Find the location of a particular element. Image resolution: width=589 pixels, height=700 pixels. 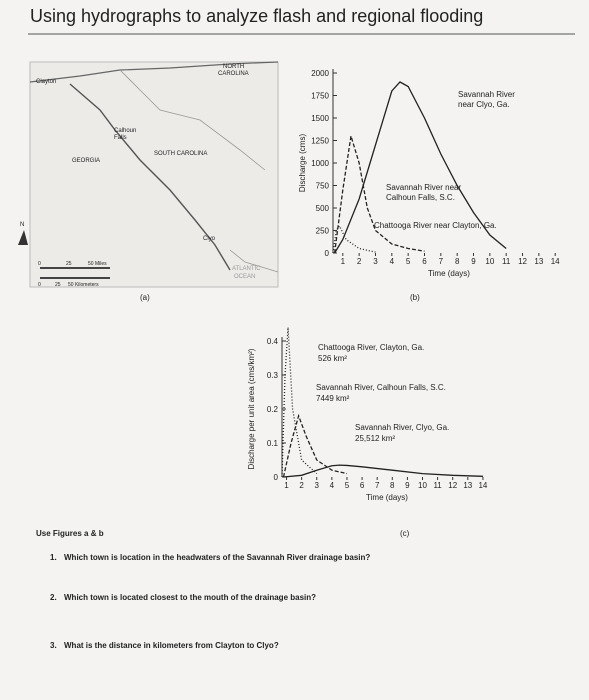

question-number: 1. is located at coordinates (53, 557).